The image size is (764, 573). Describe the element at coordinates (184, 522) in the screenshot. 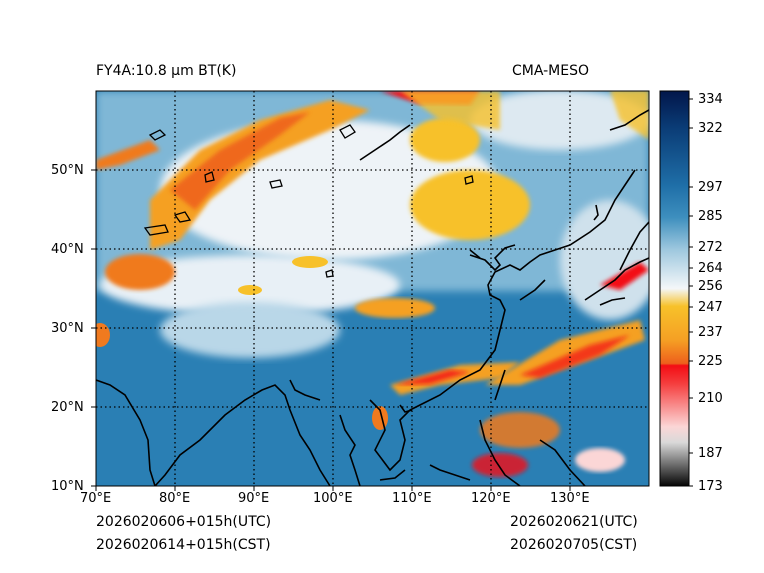

I see `init-time-utc: 2026020606+015h(UTC)` at that location.